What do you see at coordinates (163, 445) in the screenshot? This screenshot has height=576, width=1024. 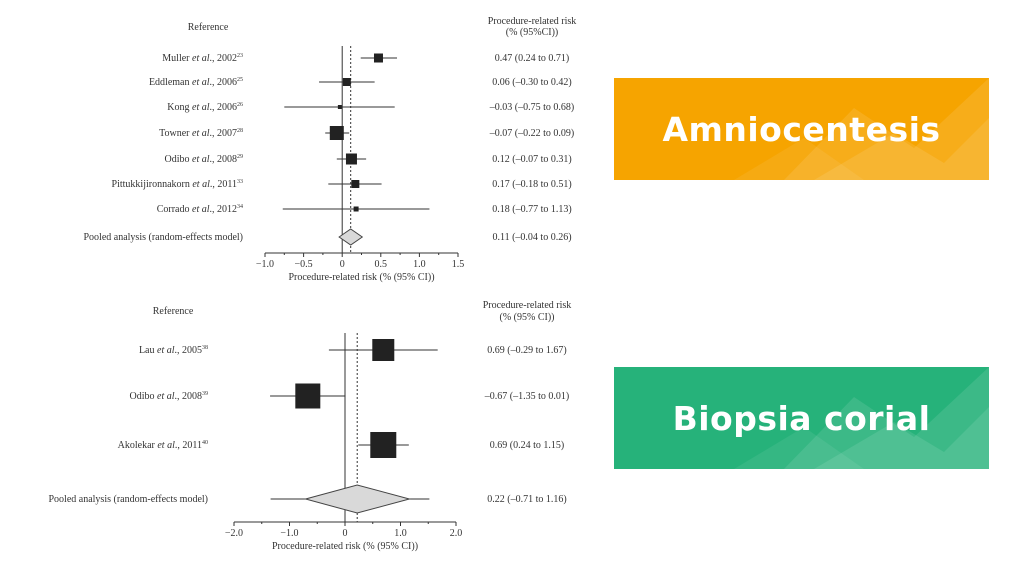 I see `study-label: Akolekar et al., 201140` at bounding box center [163, 445].